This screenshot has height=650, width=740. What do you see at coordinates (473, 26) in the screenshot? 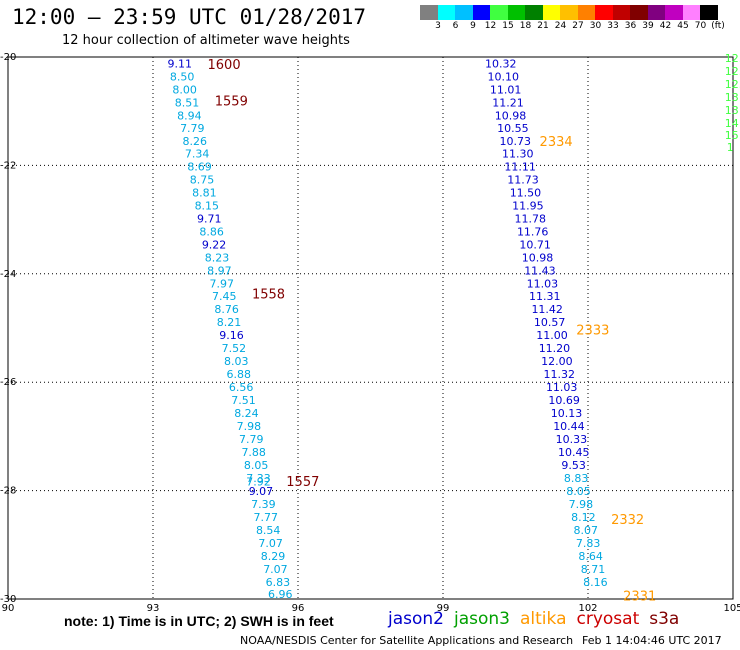
I see `legend-label: 9` at bounding box center [473, 26].